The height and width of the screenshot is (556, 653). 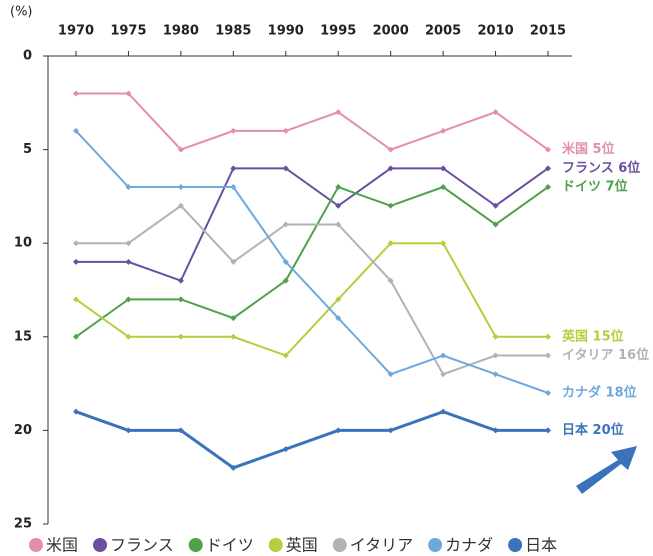 I want to click on x-tick-label: 1980, so click(x=181, y=31).